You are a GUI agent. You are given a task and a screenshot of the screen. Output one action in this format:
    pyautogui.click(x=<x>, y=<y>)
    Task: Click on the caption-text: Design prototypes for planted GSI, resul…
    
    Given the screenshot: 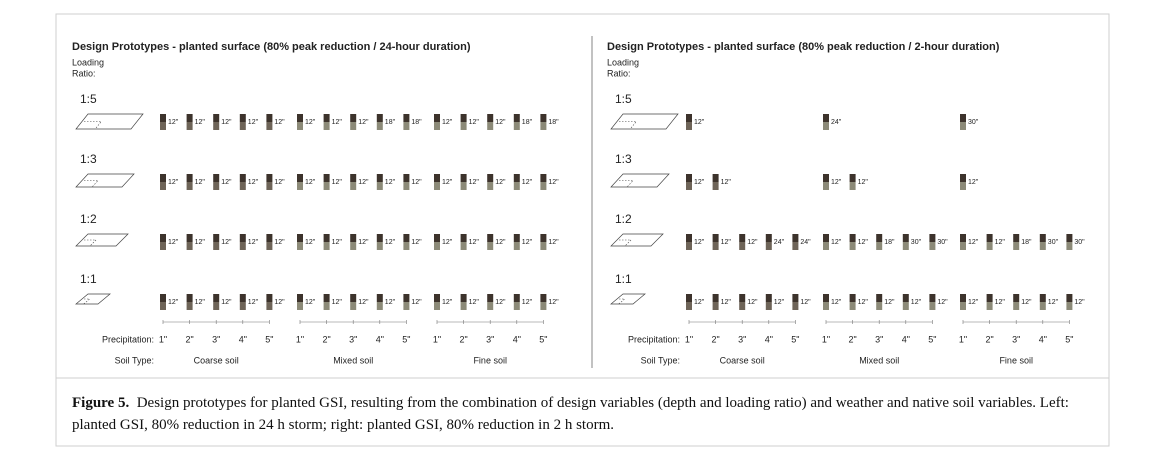 What is the action you would take?
    pyautogui.click(x=570, y=414)
    